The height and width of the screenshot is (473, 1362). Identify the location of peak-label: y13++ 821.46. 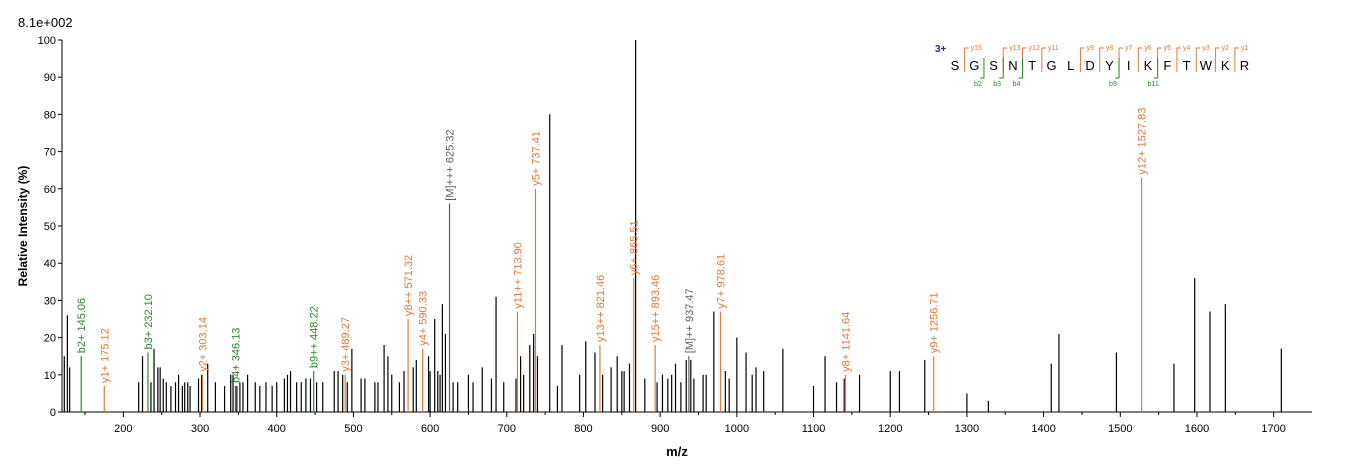
(601, 308).